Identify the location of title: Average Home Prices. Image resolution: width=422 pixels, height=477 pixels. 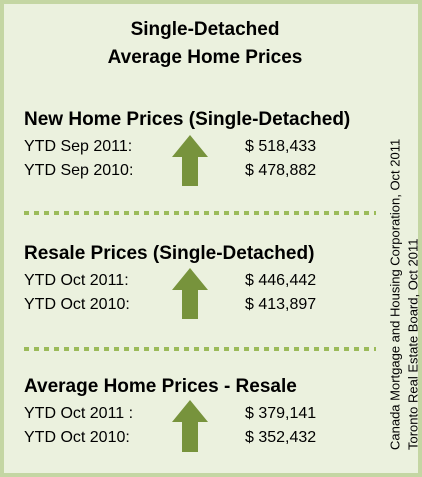
(205, 57).